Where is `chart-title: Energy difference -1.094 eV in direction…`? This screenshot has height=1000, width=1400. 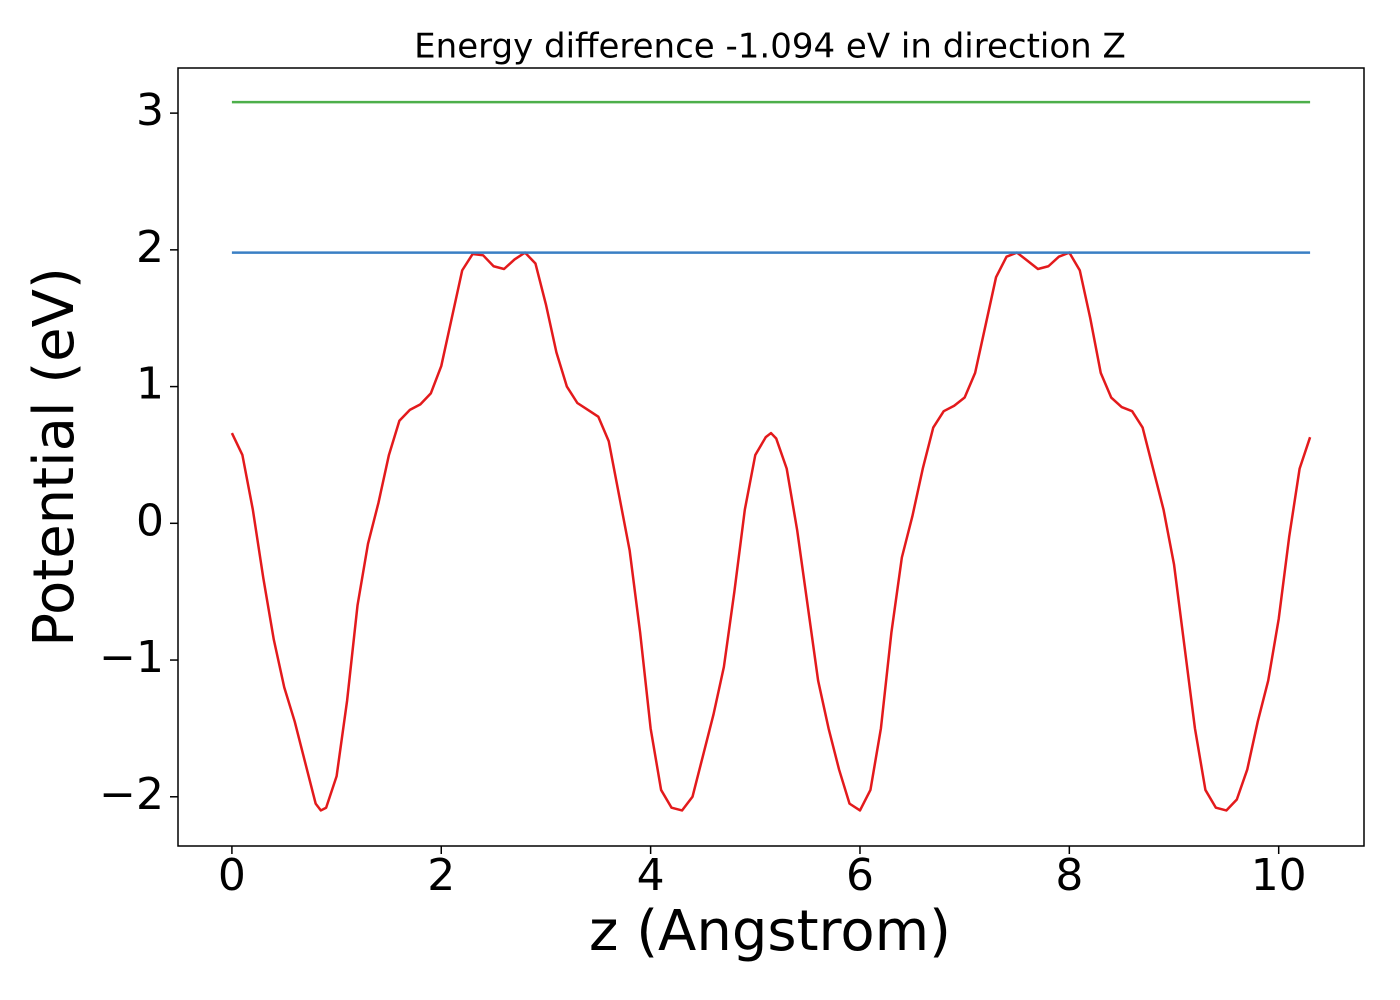
chart-title: Energy difference -1.094 eV in direction… is located at coordinates (770, 47).